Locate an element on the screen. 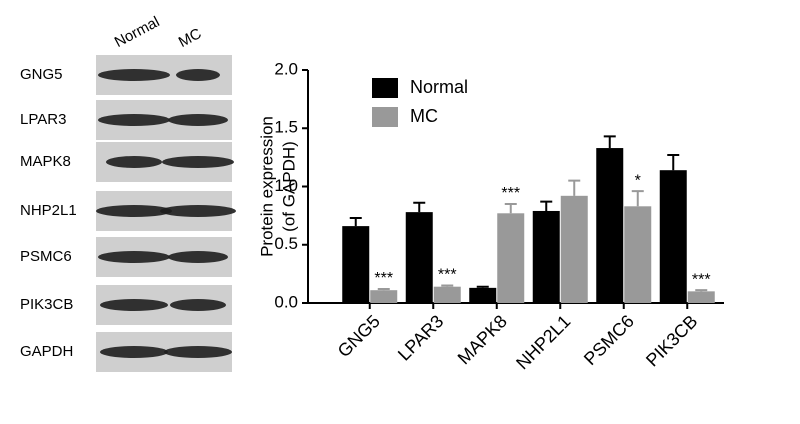 Image resolution: width=800 pixels, height=424 pixels. y-tick-label: 1.5 is located at coordinates (286, 127).